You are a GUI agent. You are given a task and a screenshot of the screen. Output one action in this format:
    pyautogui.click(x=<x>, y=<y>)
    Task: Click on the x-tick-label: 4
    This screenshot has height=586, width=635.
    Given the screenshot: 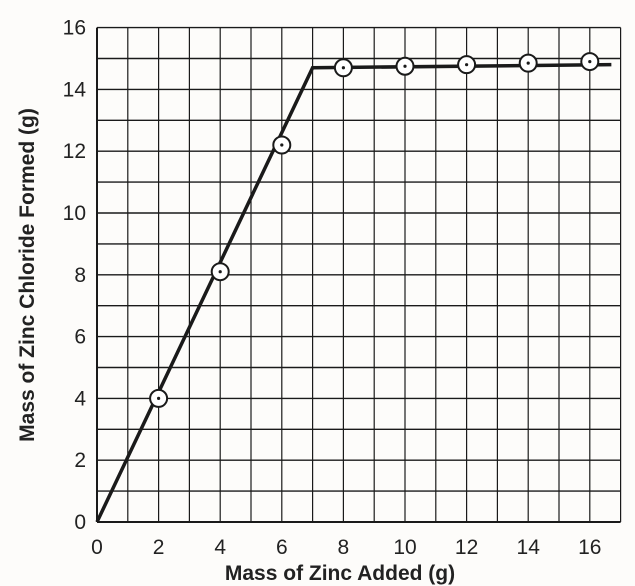 What is the action you would take?
    pyautogui.click(x=220, y=547)
    